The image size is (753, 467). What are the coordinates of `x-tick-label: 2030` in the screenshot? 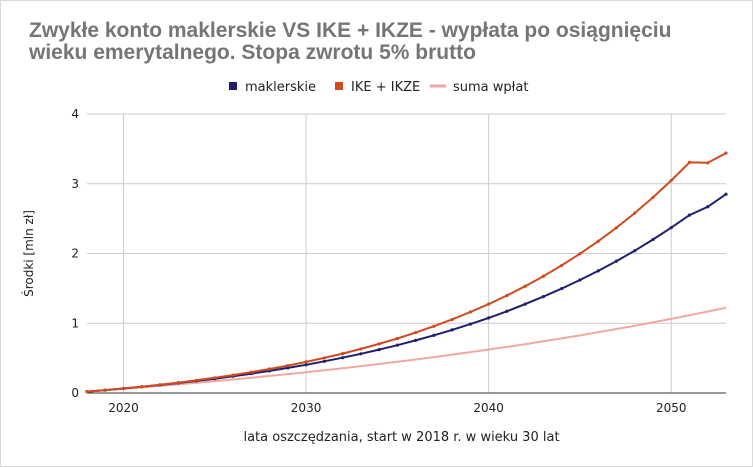 It's located at (306, 408).